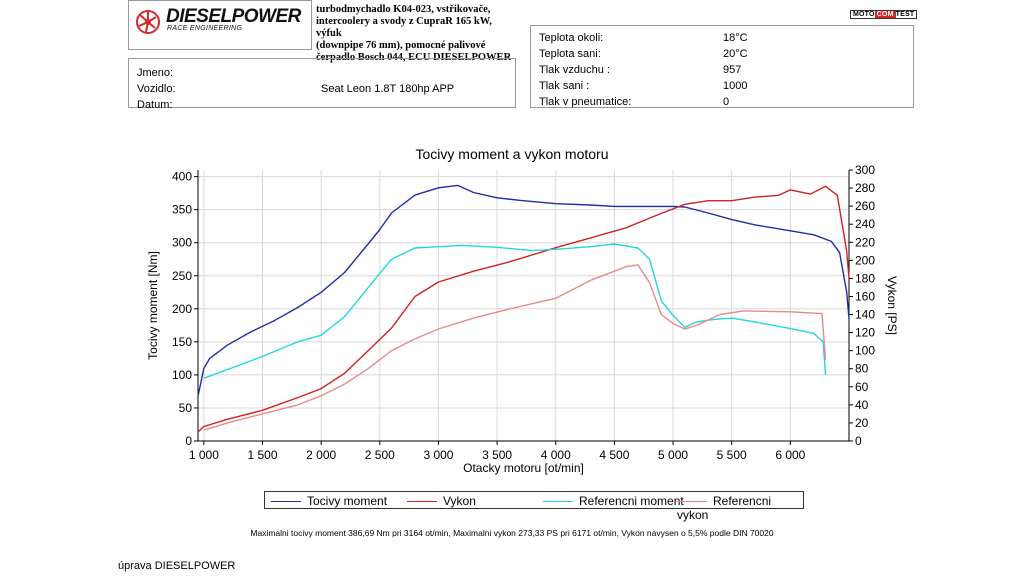  I want to click on legend-item-ref-power: Referencni vykon, so click(740, 508).